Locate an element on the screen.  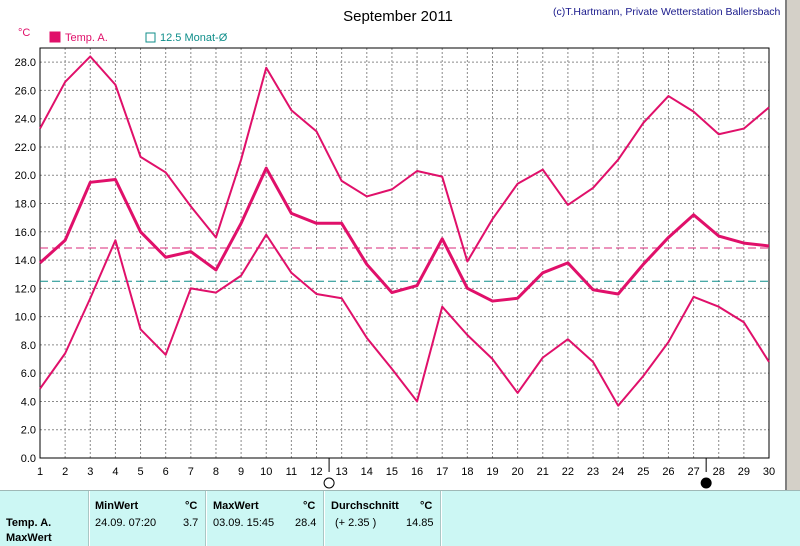
y-tick-label: 2.0 is located at coordinates (28, 431).